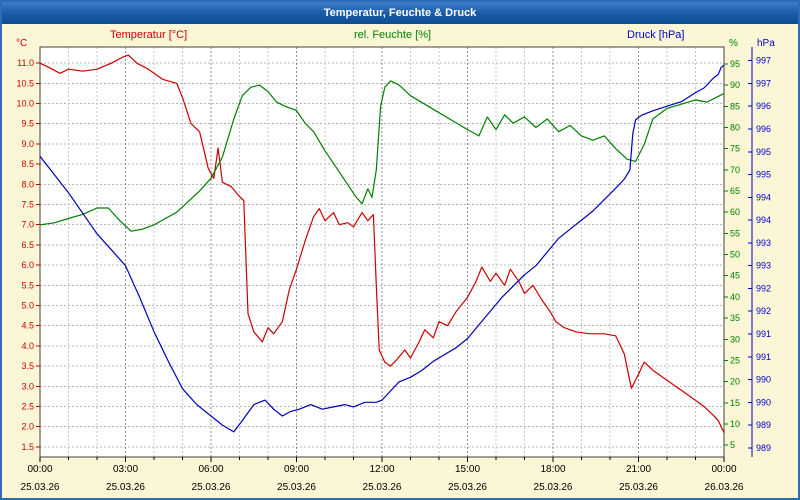  What do you see at coordinates (27, 386) in the screenshot?
I see `temp-tick-label: 3.0` at bounding box center [27, 386].